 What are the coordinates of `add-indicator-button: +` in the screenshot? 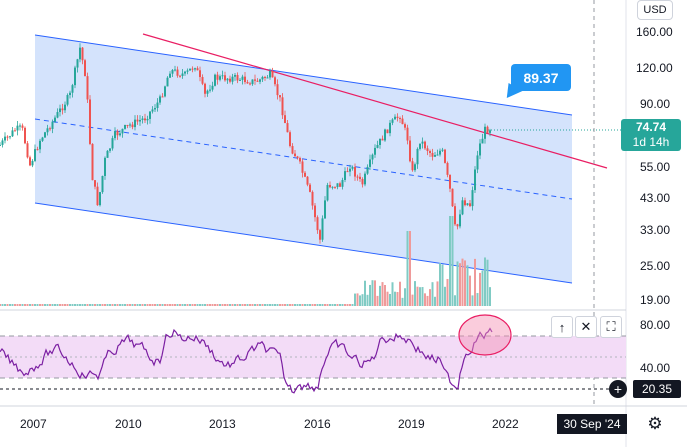 It's located at (618, 389).